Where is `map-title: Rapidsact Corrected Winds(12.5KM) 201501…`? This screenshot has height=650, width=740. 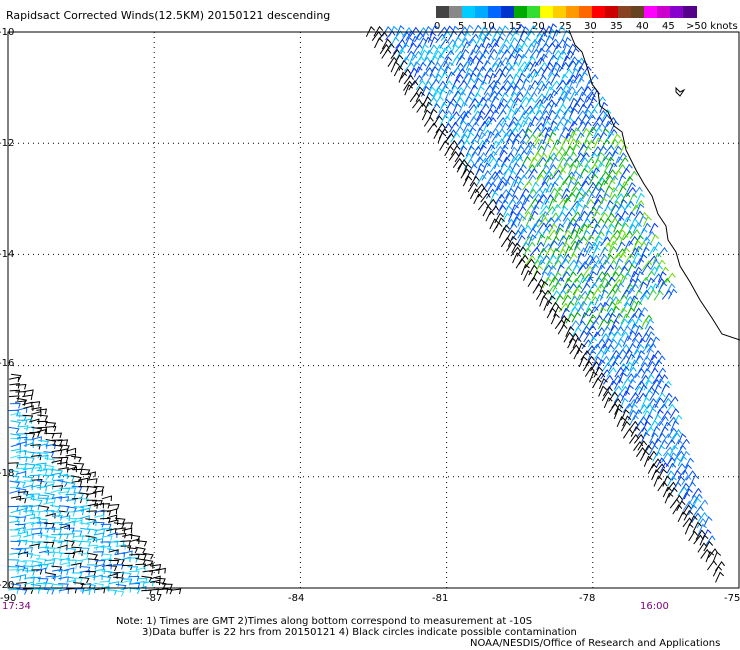 map-title: Rapidsact Corrected Winds(12.5KM) 201501… is located at coordinates (168, 15).